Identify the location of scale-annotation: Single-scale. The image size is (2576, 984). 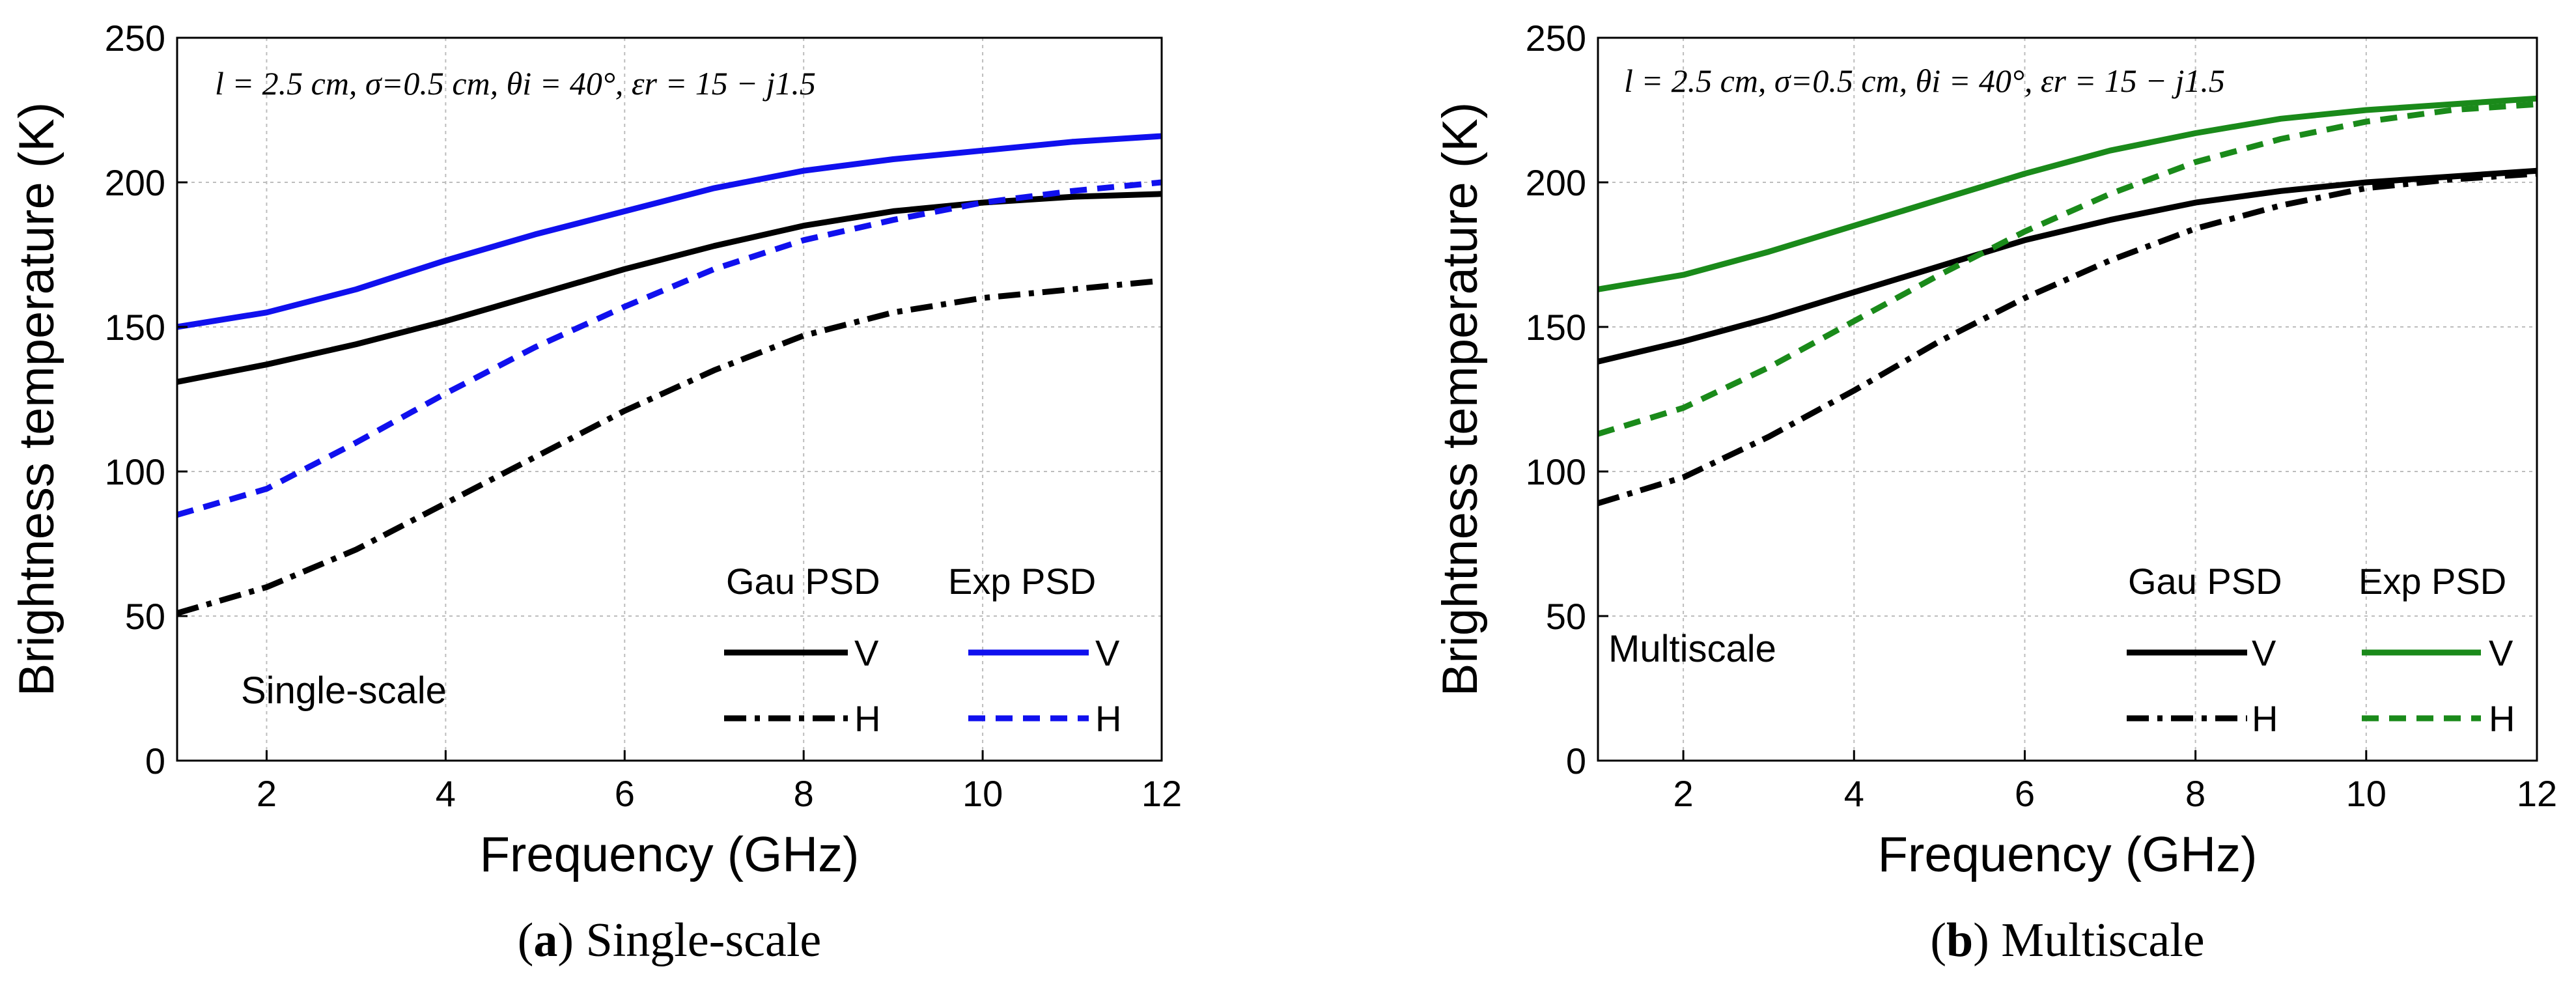
(344, 690).